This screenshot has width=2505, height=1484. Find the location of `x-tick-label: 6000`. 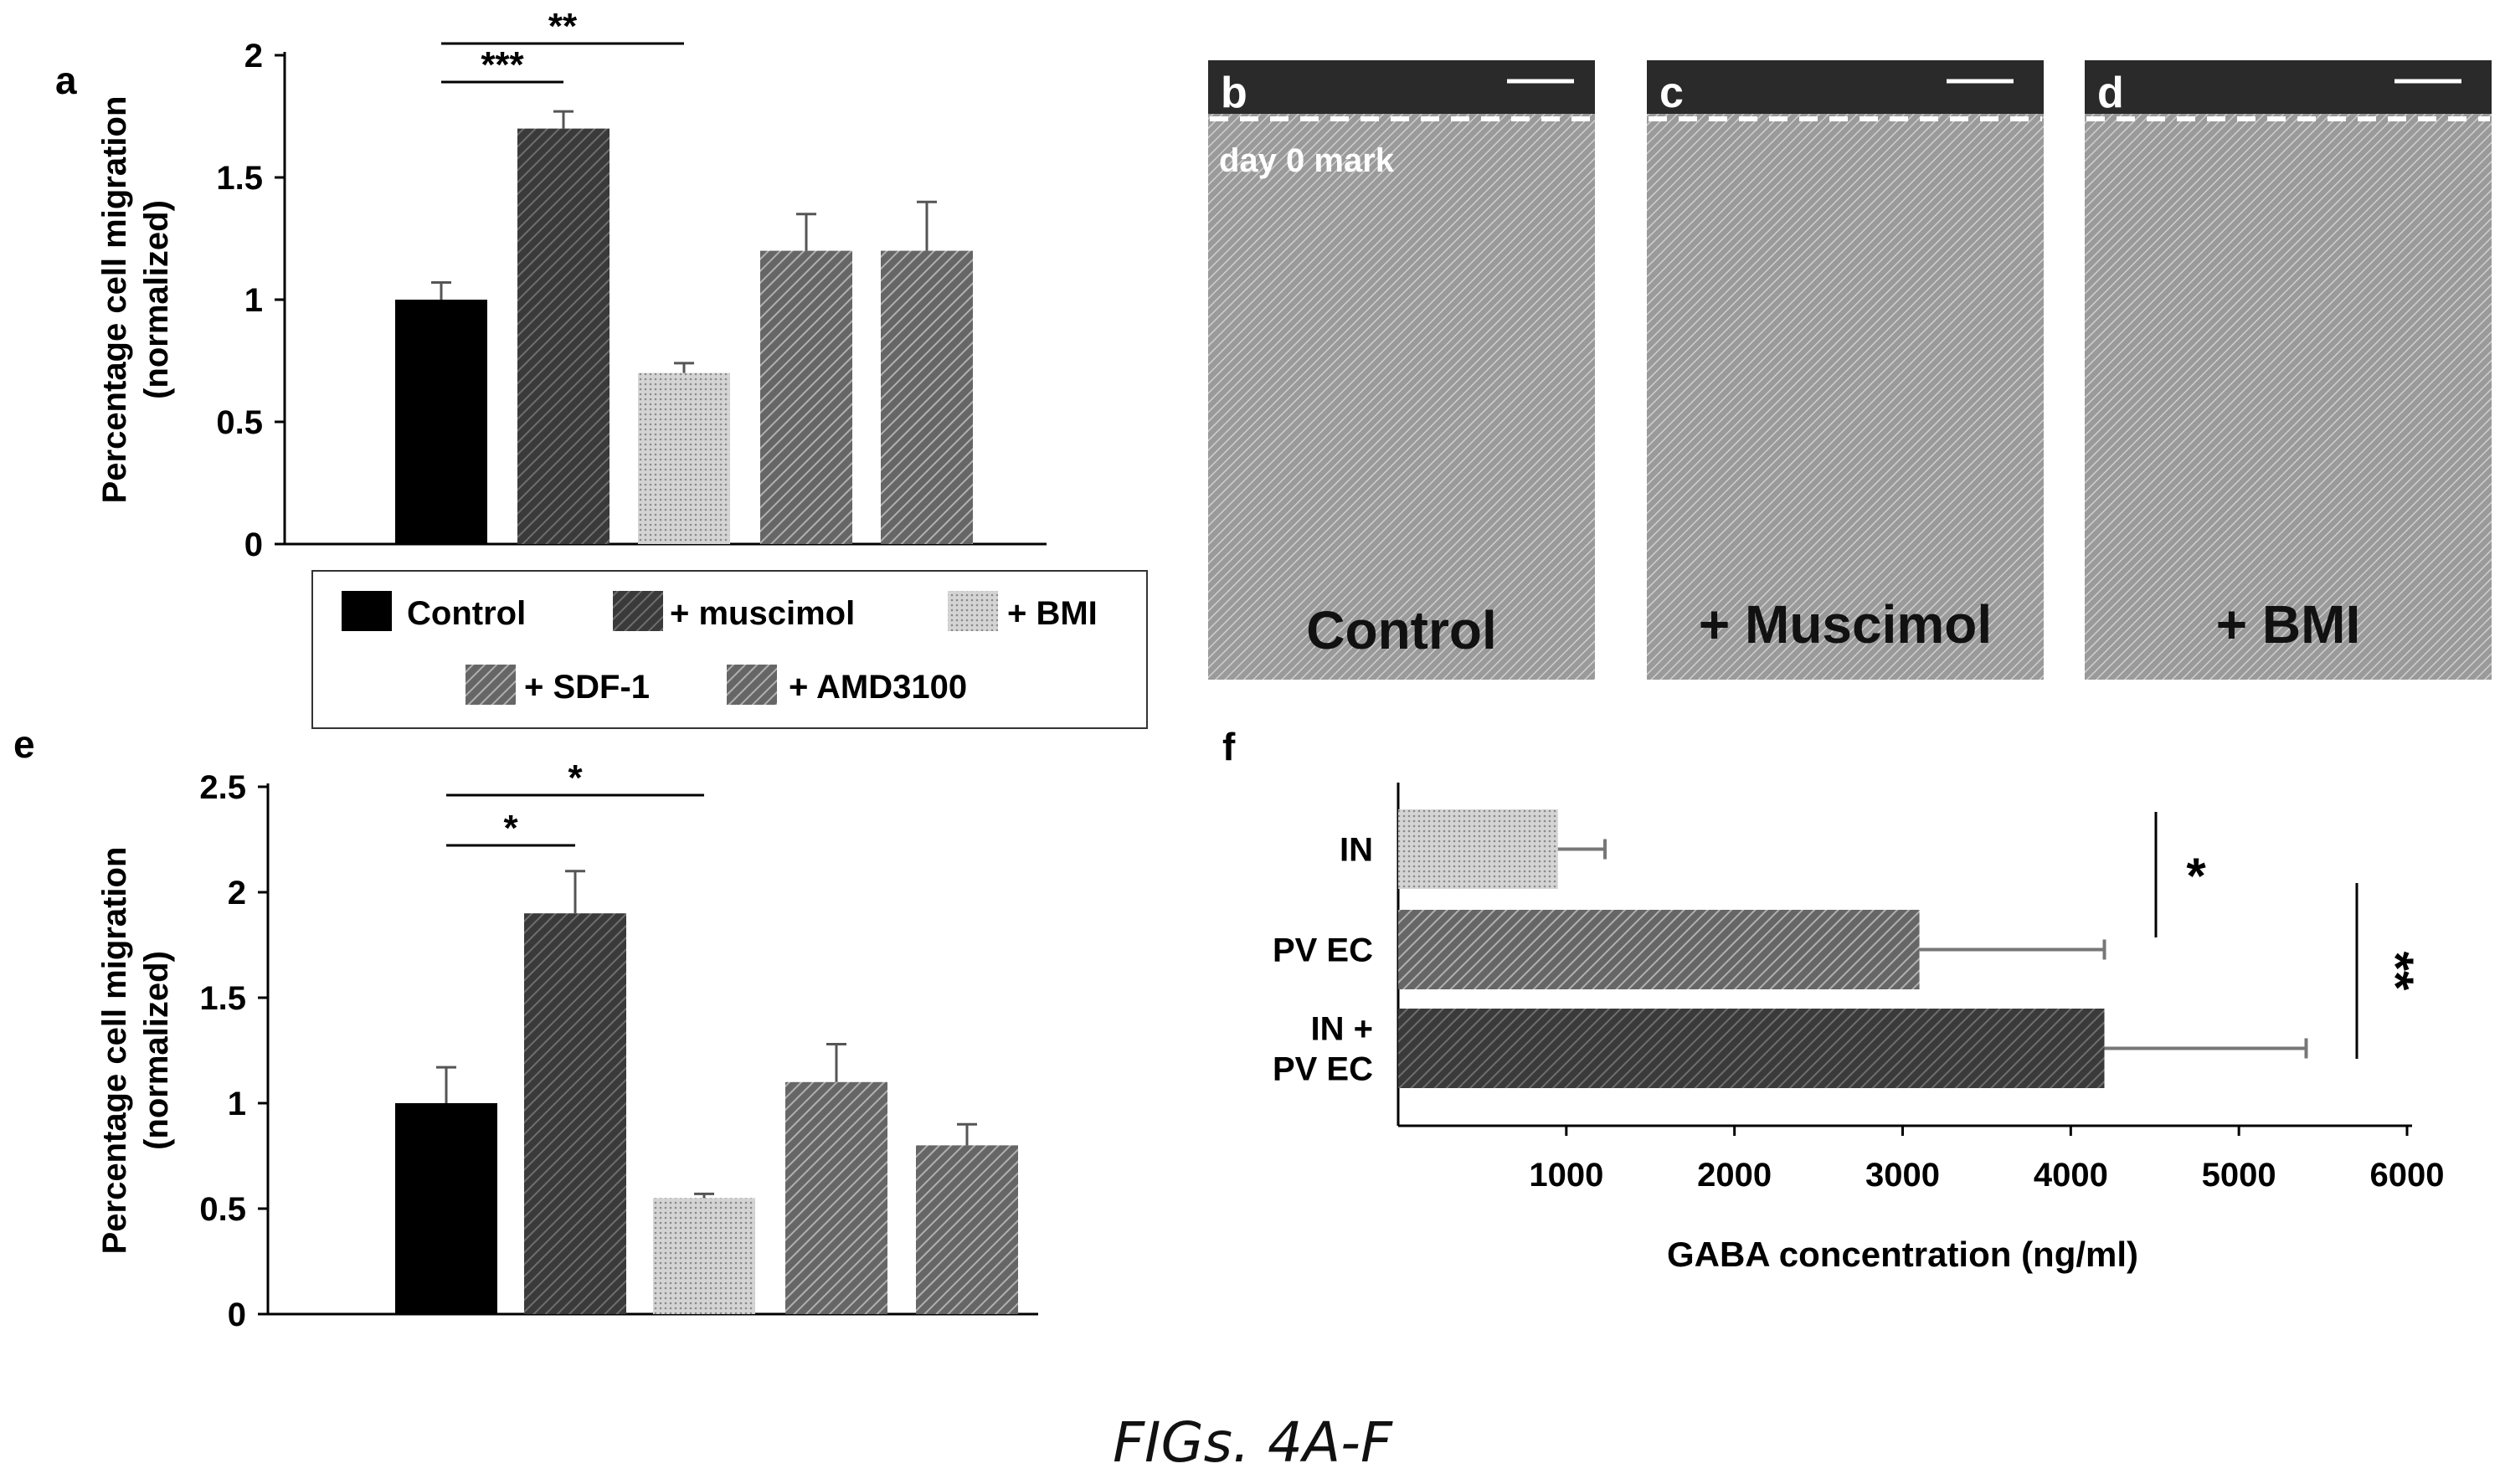

x-tick-label: 6000 is located at coordinates (2407, 1176).